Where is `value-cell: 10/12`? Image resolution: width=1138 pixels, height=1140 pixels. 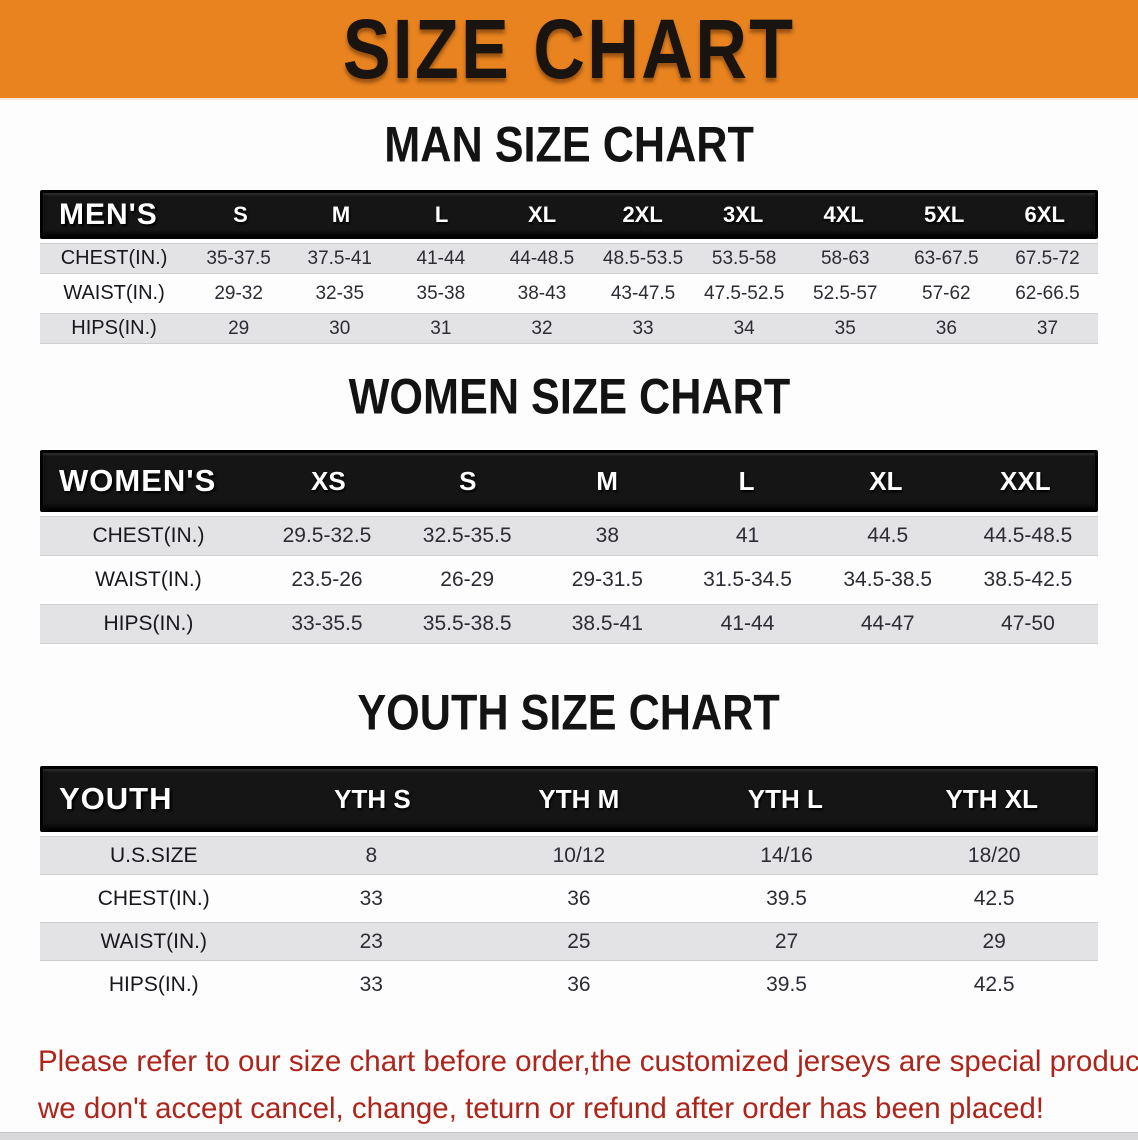
value-cell: 10/12 is located at coordinates (579, 855).